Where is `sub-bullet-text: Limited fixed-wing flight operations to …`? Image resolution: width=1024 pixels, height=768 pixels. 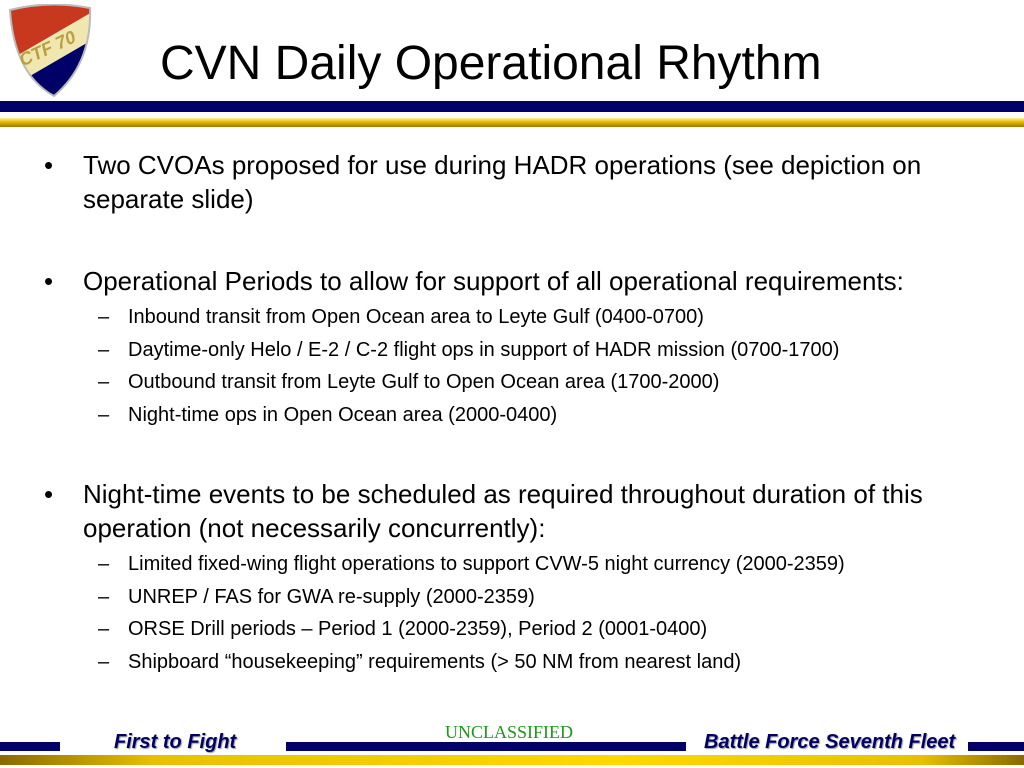 sub-bullet-text: Limited fixed-wing flight operations to … is located at coordinates (486, 564).